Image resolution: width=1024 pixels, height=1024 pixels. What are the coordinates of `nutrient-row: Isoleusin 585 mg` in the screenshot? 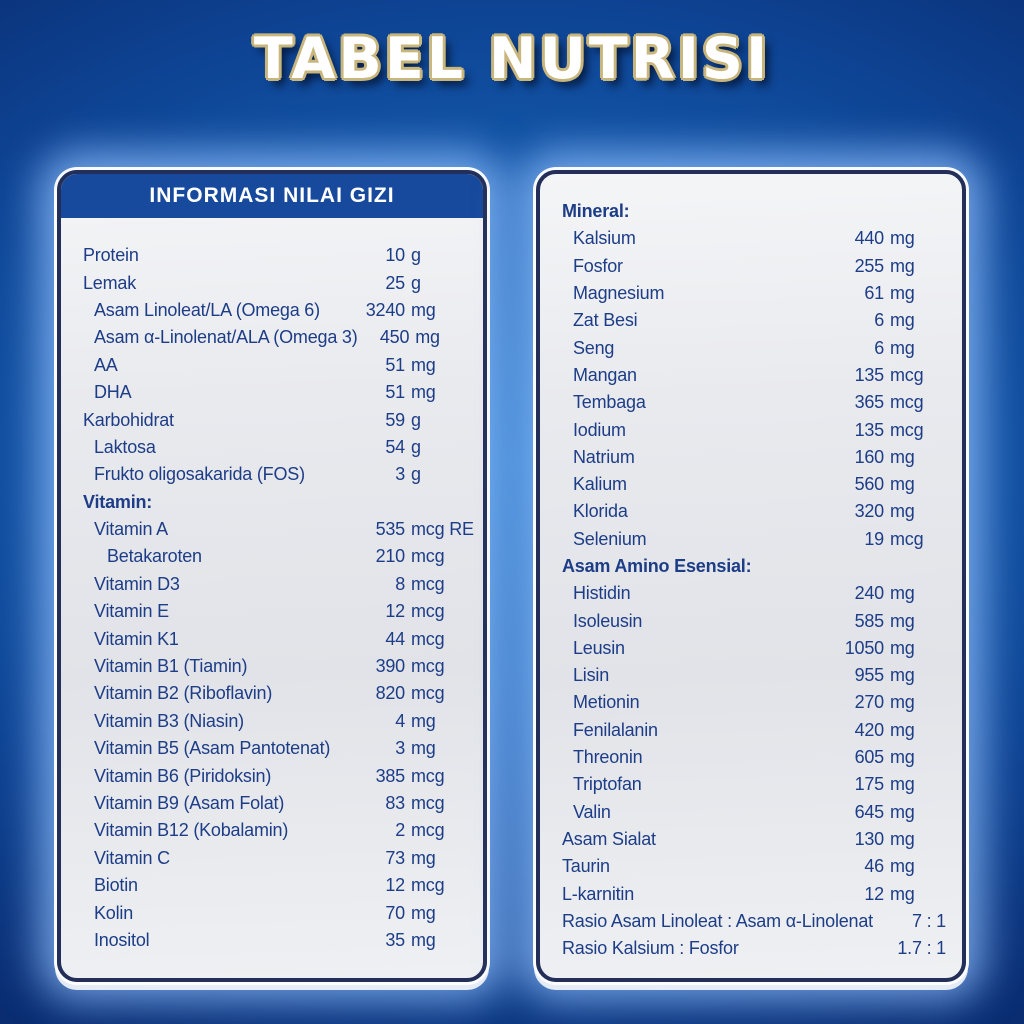 It's located at (754, 620).